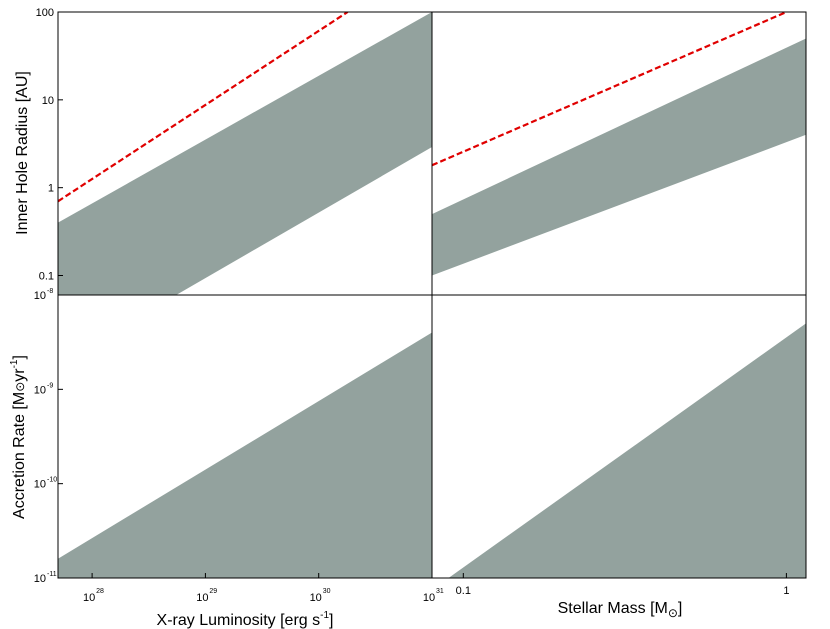 The height and width of the screenshot is (629, 830). I want to click on dashed-line-top-left, so click(203, 107).